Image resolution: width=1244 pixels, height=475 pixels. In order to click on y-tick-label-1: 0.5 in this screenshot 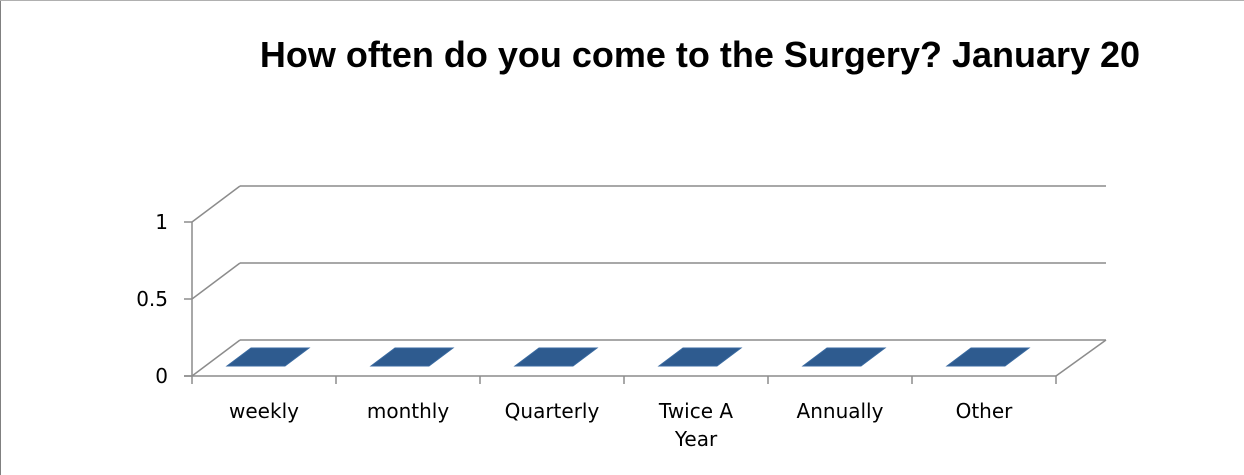, I will do `click(152, 299)`.